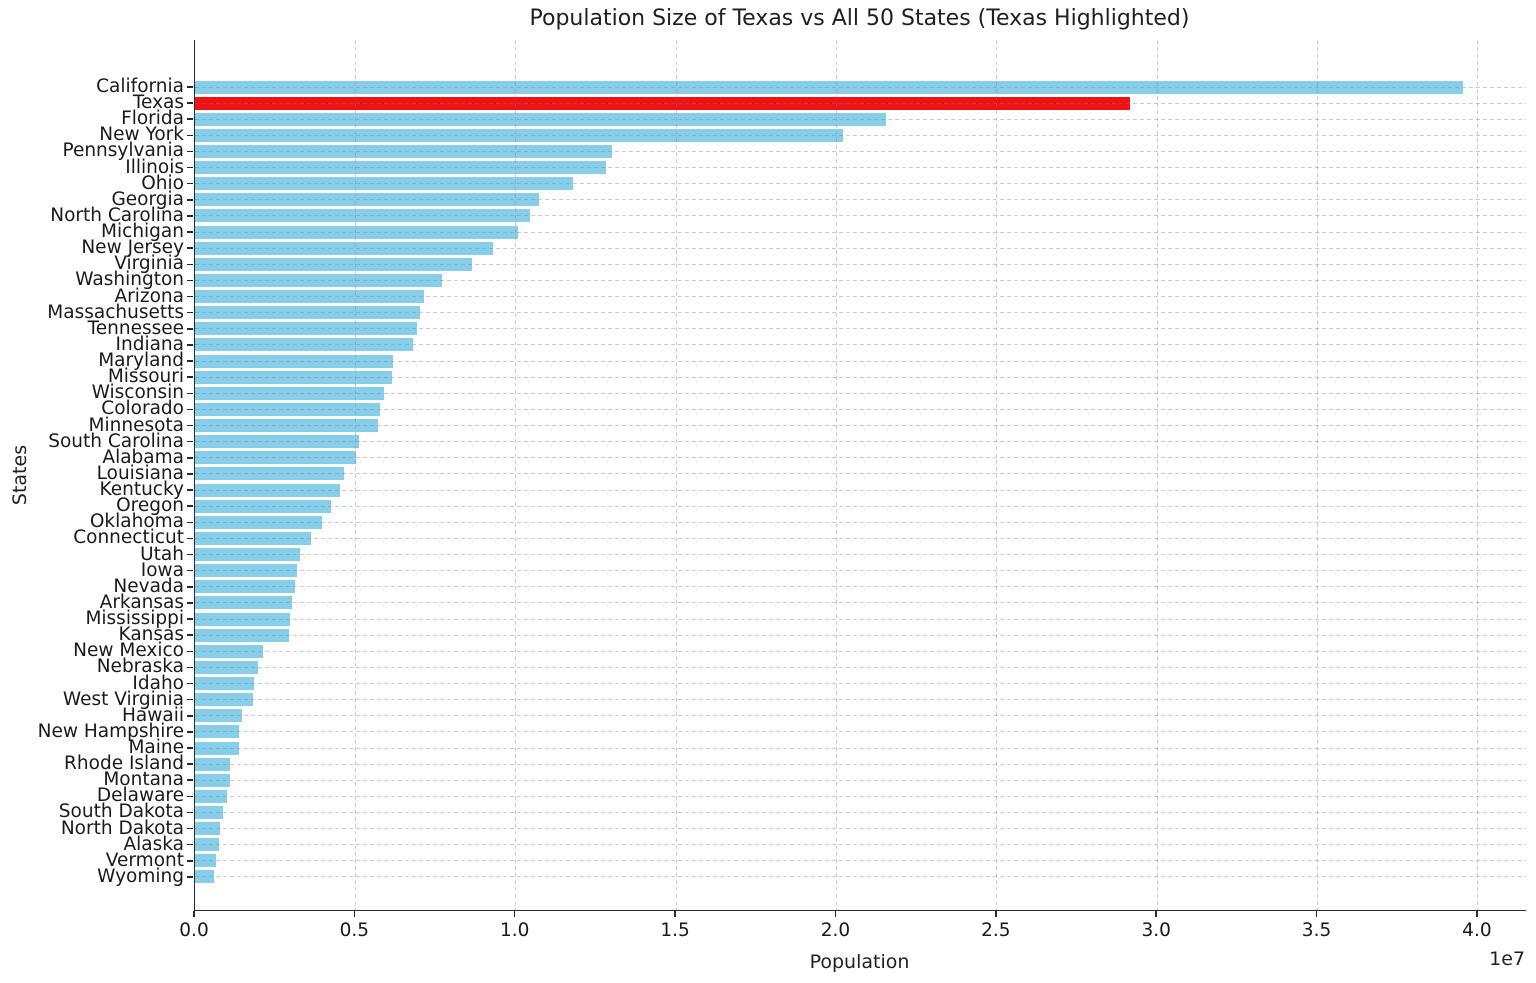 This screenshot has width=1536, height=983. What do you see at coordinates (124, 763) in the screenshot?
I see `y-tick-label-rhode-island: Rhode Island` at bounding box center [124, 763].